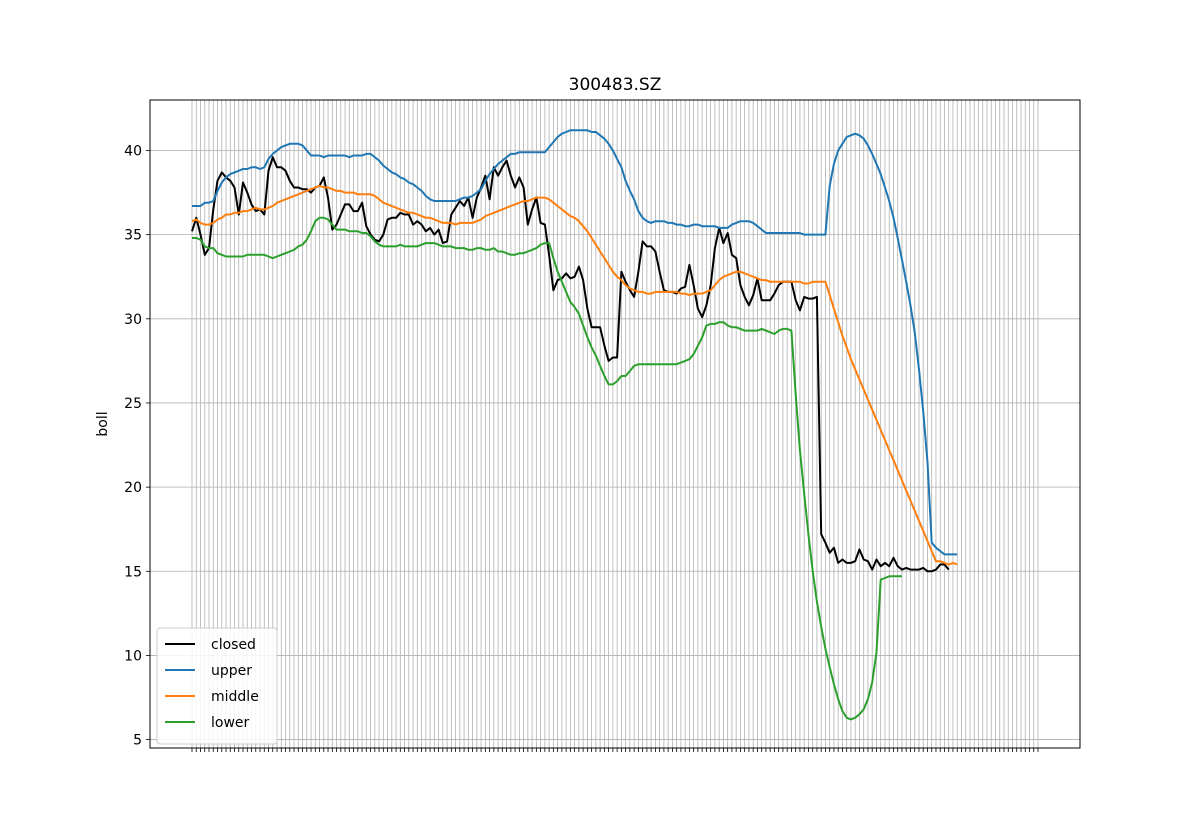 The image size is (1200, 840). What do you see at coordinates (615, 750) in the screenshot?
I see `x-axis-ticks` at bounding box center [615, 750].